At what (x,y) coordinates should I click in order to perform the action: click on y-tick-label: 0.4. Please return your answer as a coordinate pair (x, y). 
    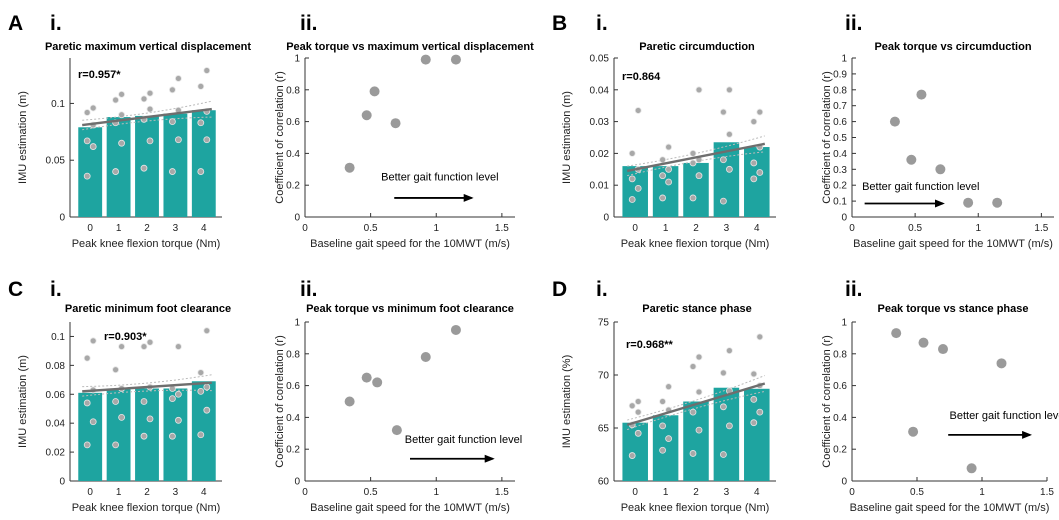
    Looking at the image, I should click on (840, 418).